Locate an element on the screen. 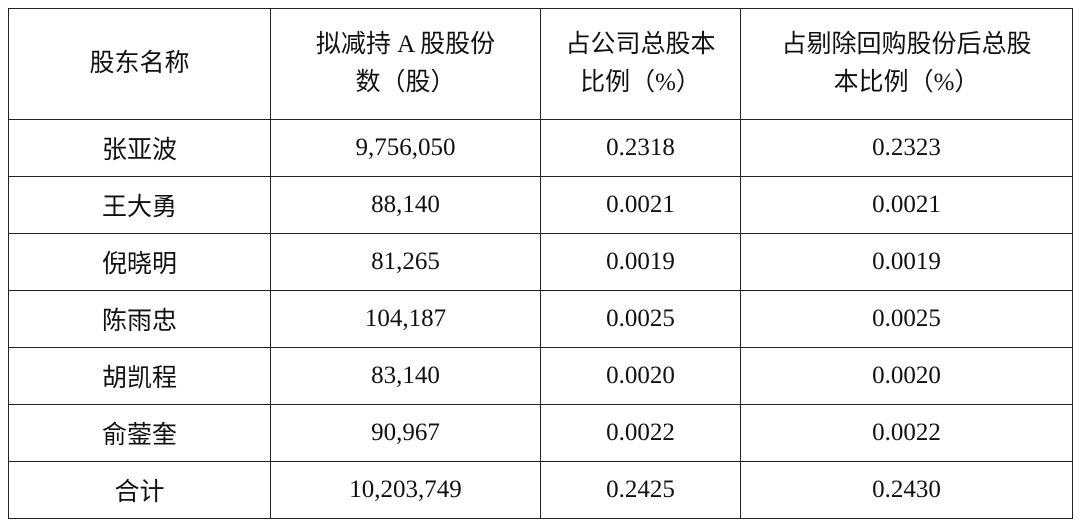 This screenshot has width=1080, height=530. table-row: 俞蓥奎 90,967 0.0022 0.0022 is located at coordinates (540, 433).